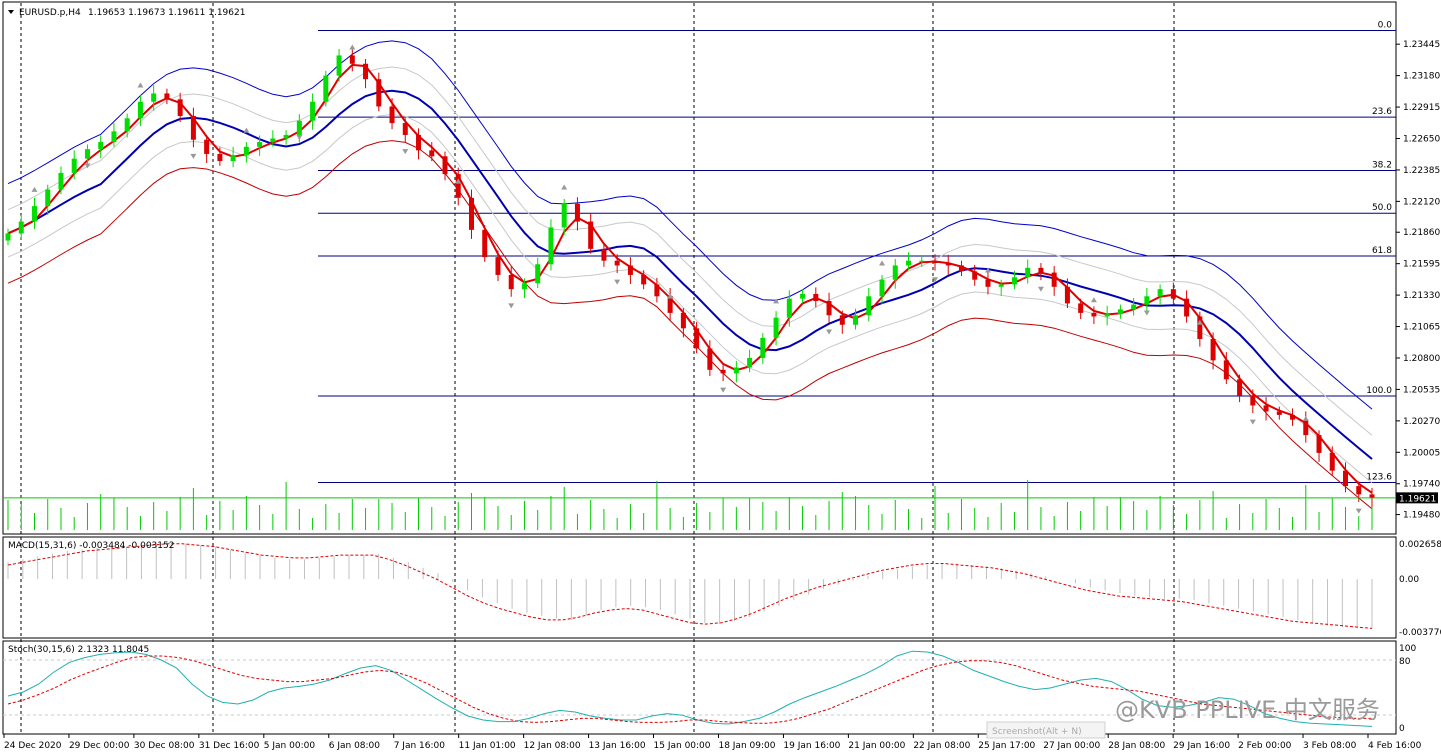 The image size is (1441, 756). What do you see at coordinates (811, 746) in the screenshot?
I see `time-tick-label: 19 Jan 16:00` at bounding box center [811, 746].